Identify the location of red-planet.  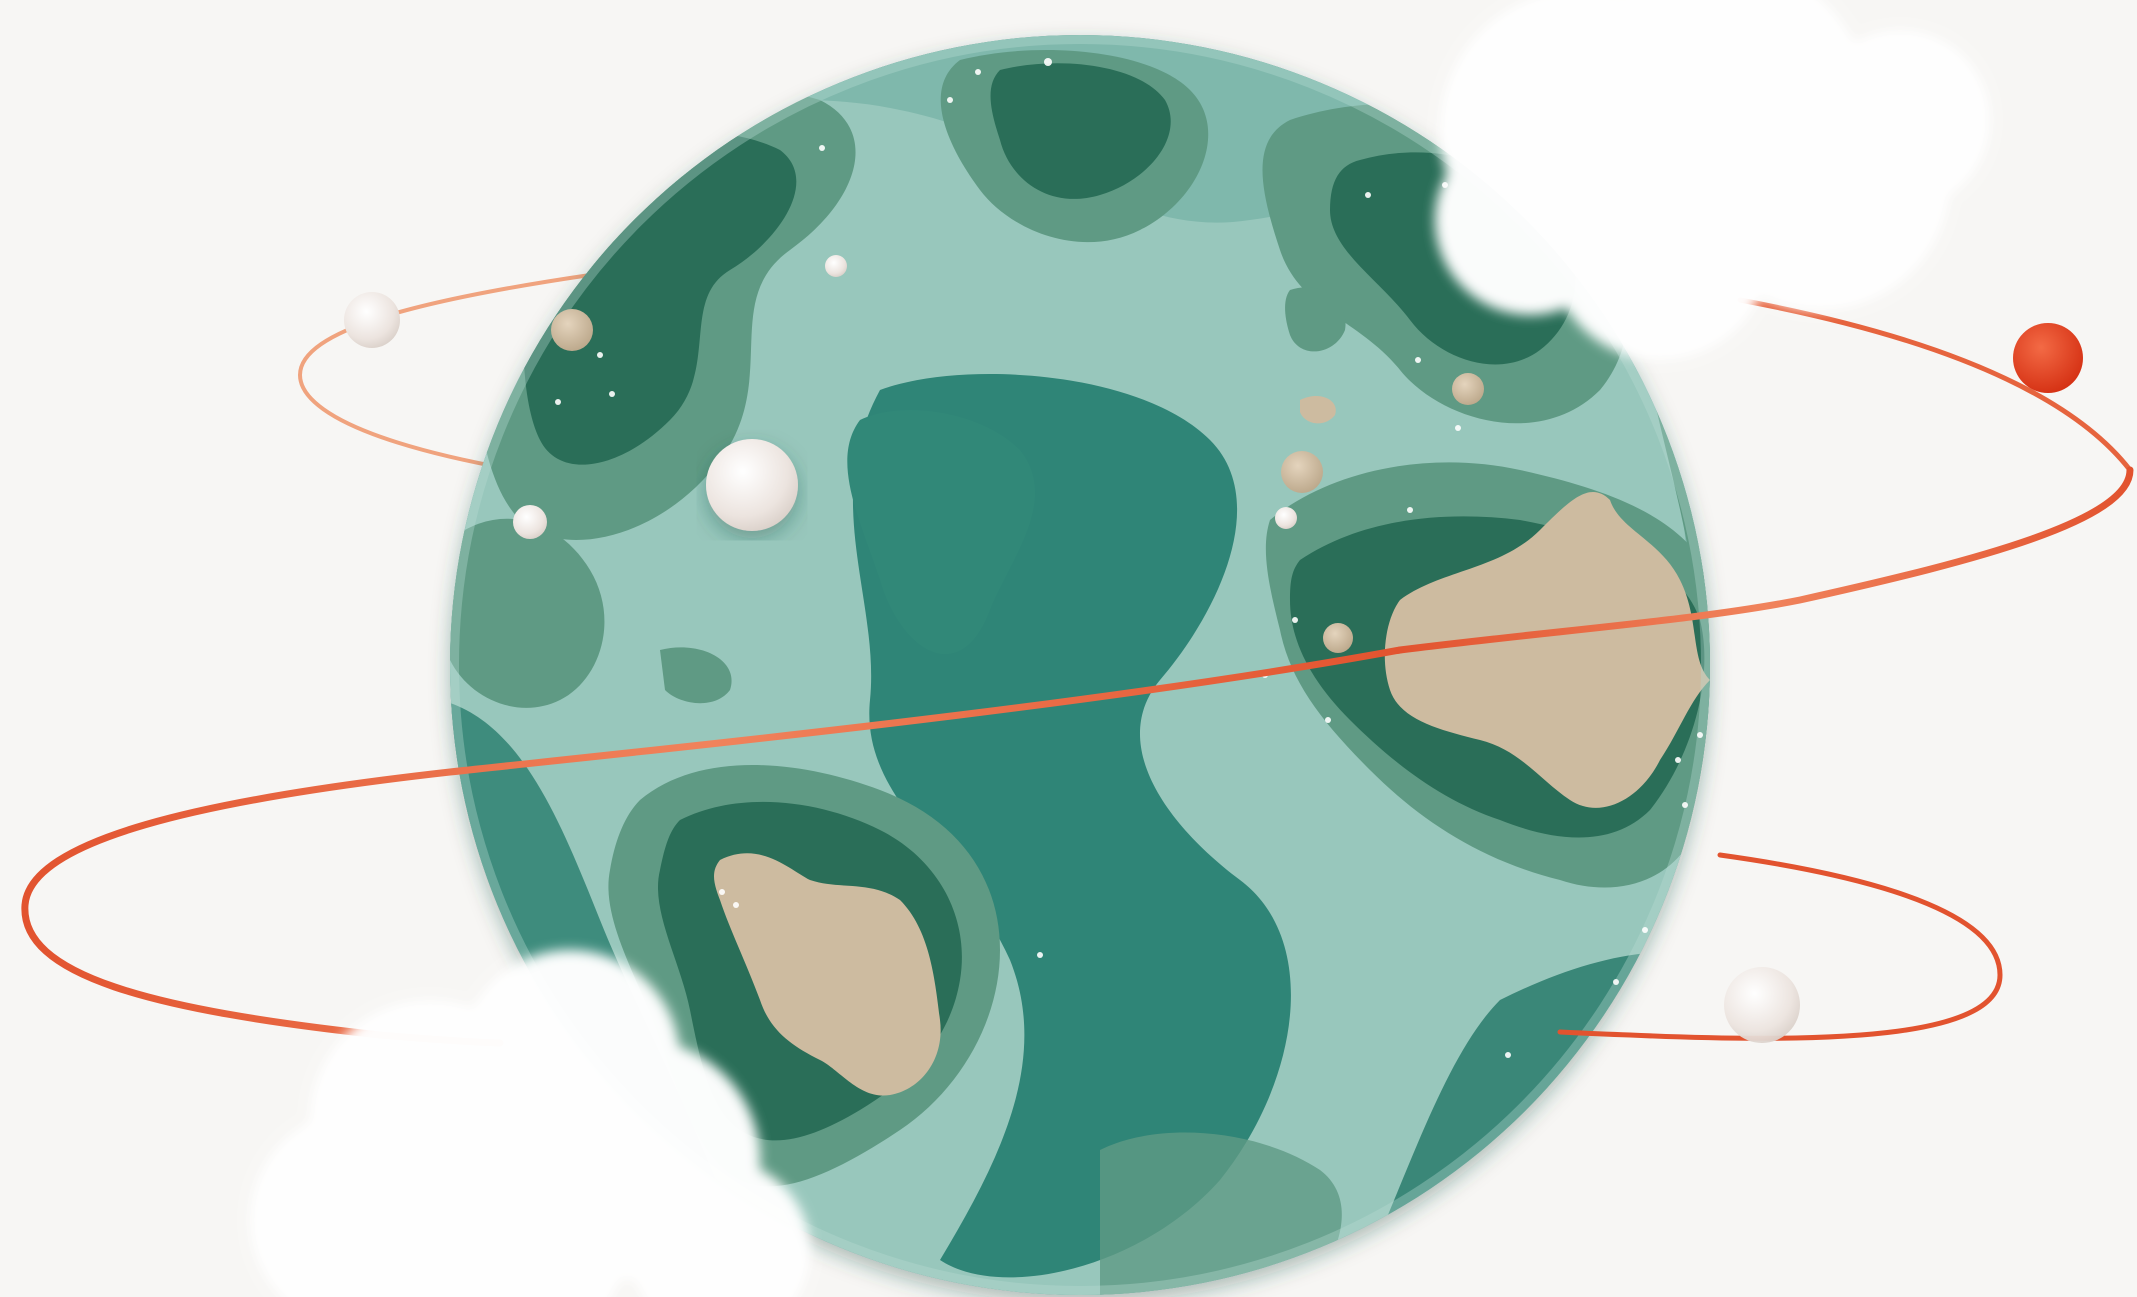
(2048, 358).